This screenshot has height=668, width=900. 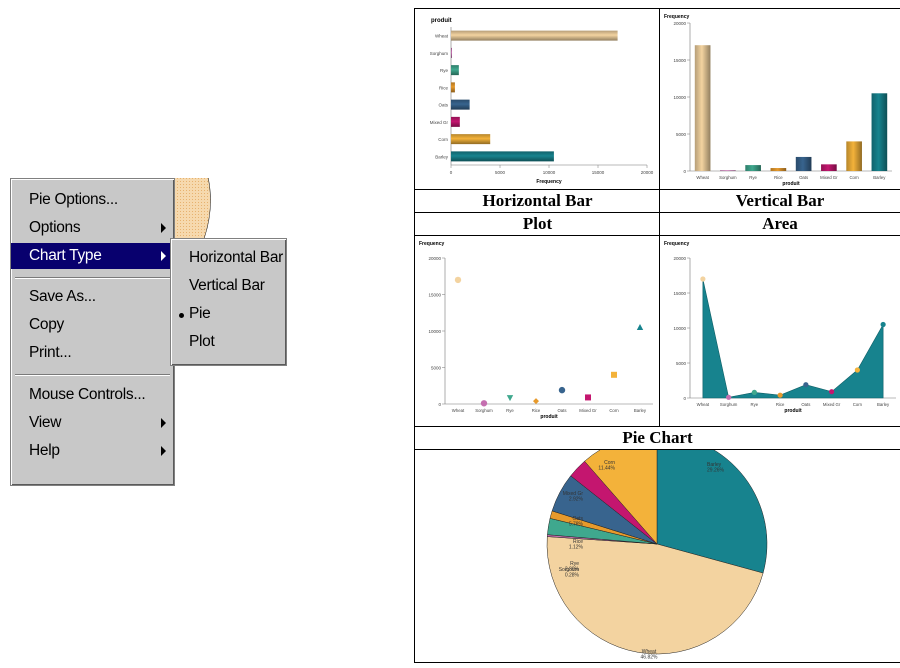 What do you see at coordinates (578, 542) in the screenshot?
I see `slice-label: Rice` at bounding box center [578, 542].